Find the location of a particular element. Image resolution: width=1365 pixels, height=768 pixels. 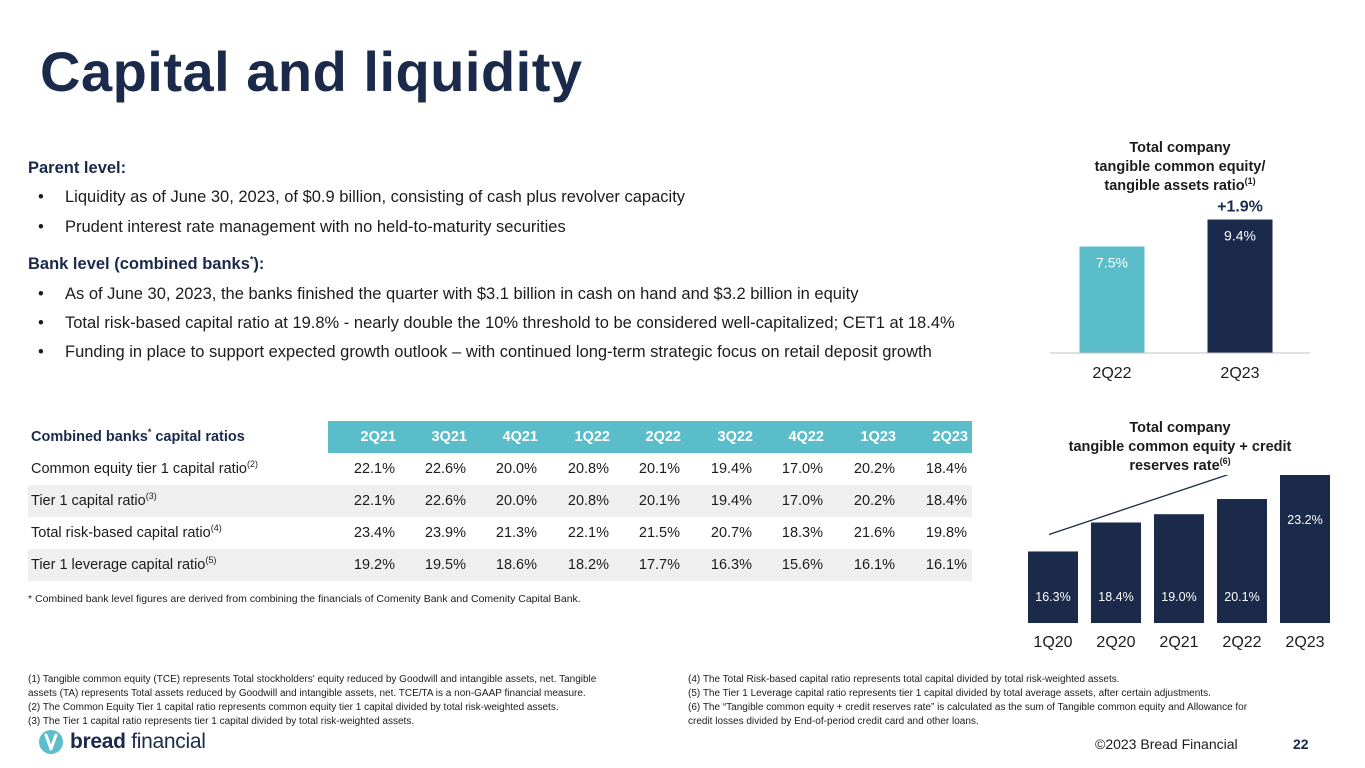

table-cell: 21.5% is located at coordinates (659, 533).